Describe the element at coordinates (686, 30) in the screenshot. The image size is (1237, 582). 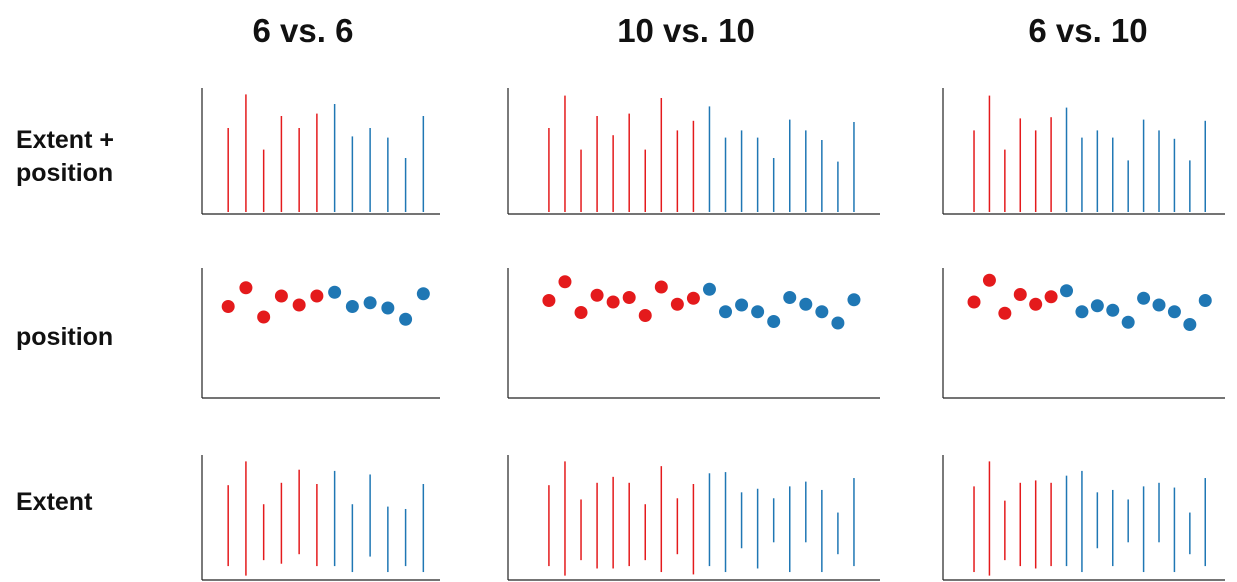
I see `column-title-10-vs-10: 10 vs. 10` at that location.